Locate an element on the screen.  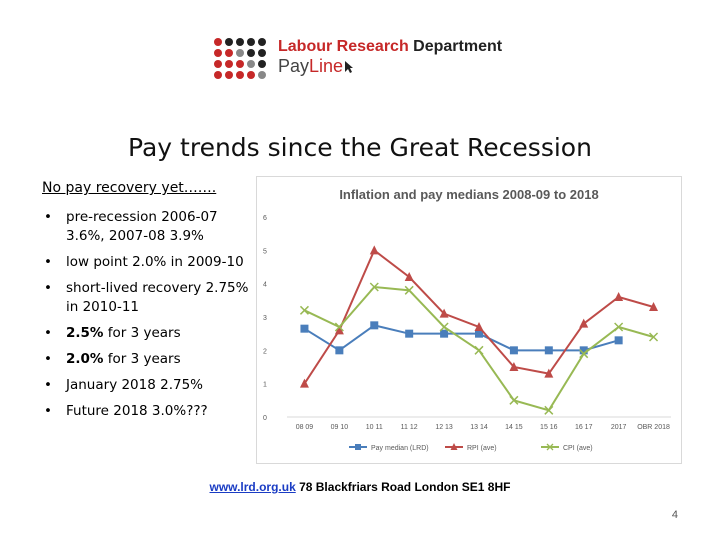
bullet-item: pre-recession 2006-07 3.6%, 2007-08 3.9% is located at coordinates (149, 227).